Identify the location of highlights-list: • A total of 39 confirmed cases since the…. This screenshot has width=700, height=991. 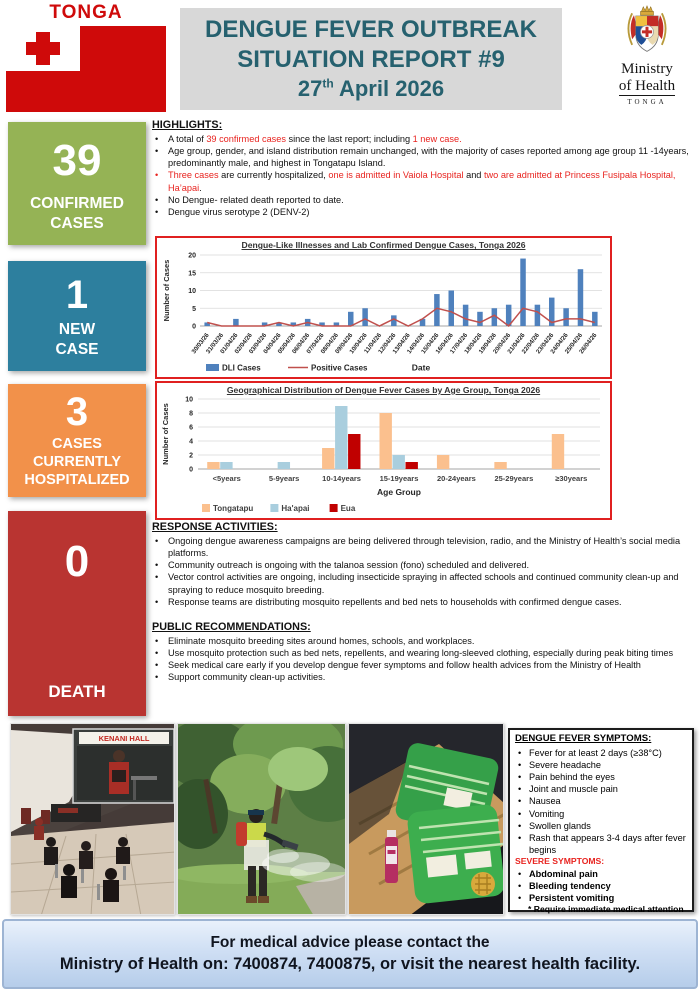
(425, 175).